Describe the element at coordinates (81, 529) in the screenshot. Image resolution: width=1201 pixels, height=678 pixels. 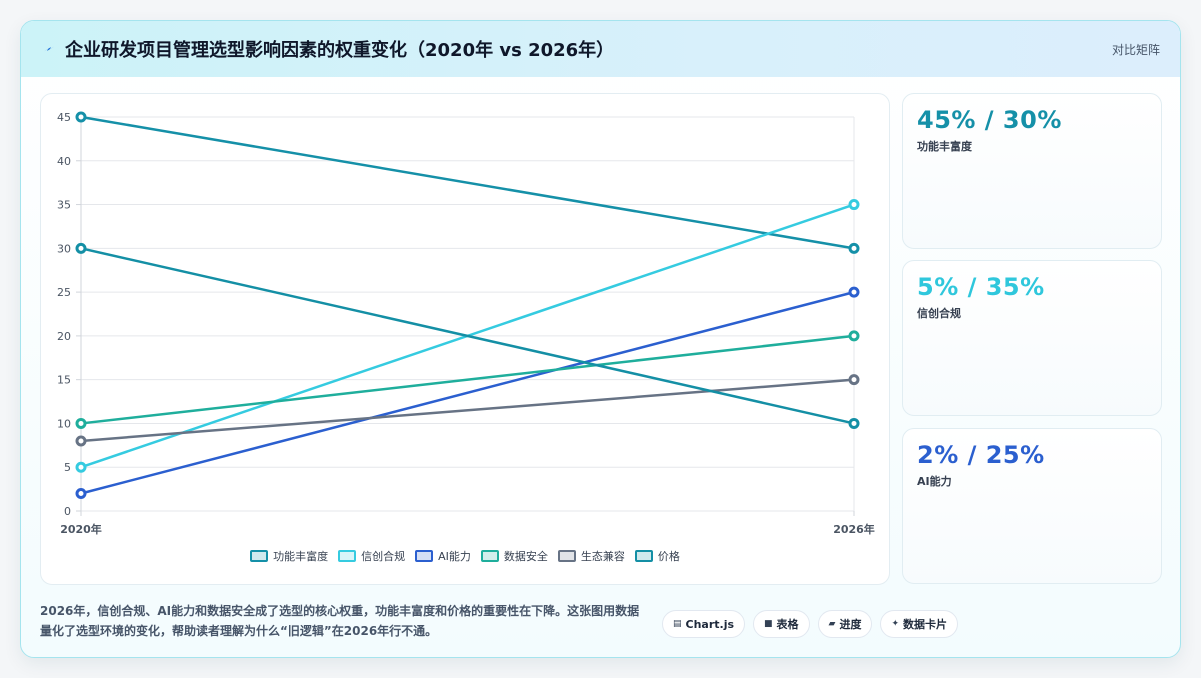
I see `x-tick-label: 2020年` at that location.